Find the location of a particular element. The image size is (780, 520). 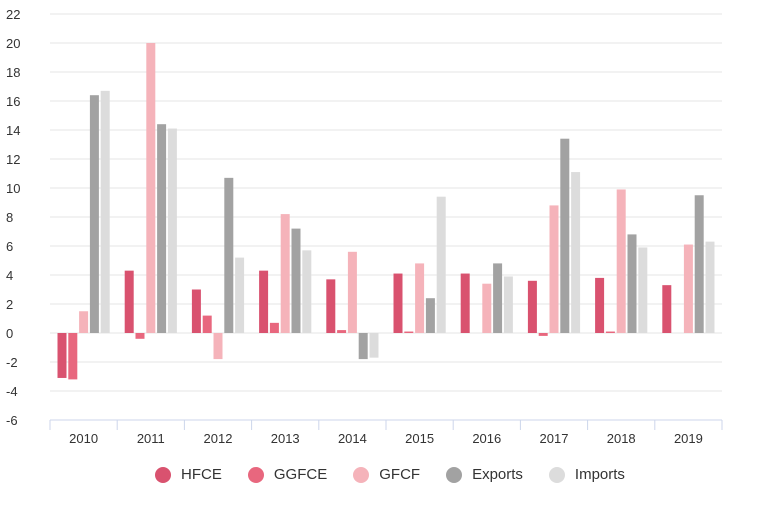

x-tick-label: 2011 is located at coordinates (151, 438).